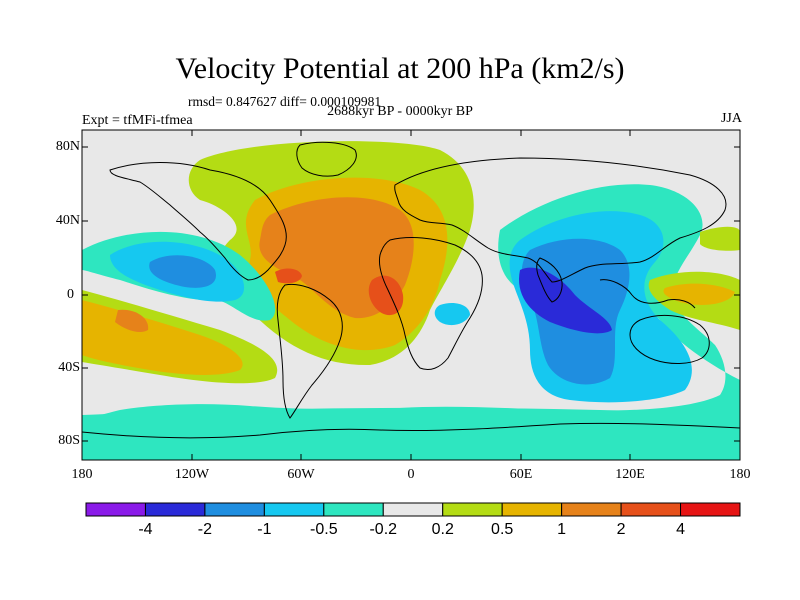 Image resolution: width=800 pixels, height=600 pixels. I want to click on season-label: JJA, so click(731, 118).